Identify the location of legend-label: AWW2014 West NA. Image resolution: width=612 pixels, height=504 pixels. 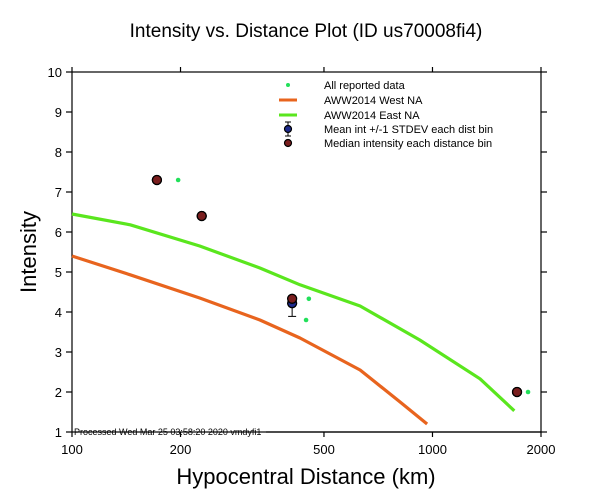
(373, 101).